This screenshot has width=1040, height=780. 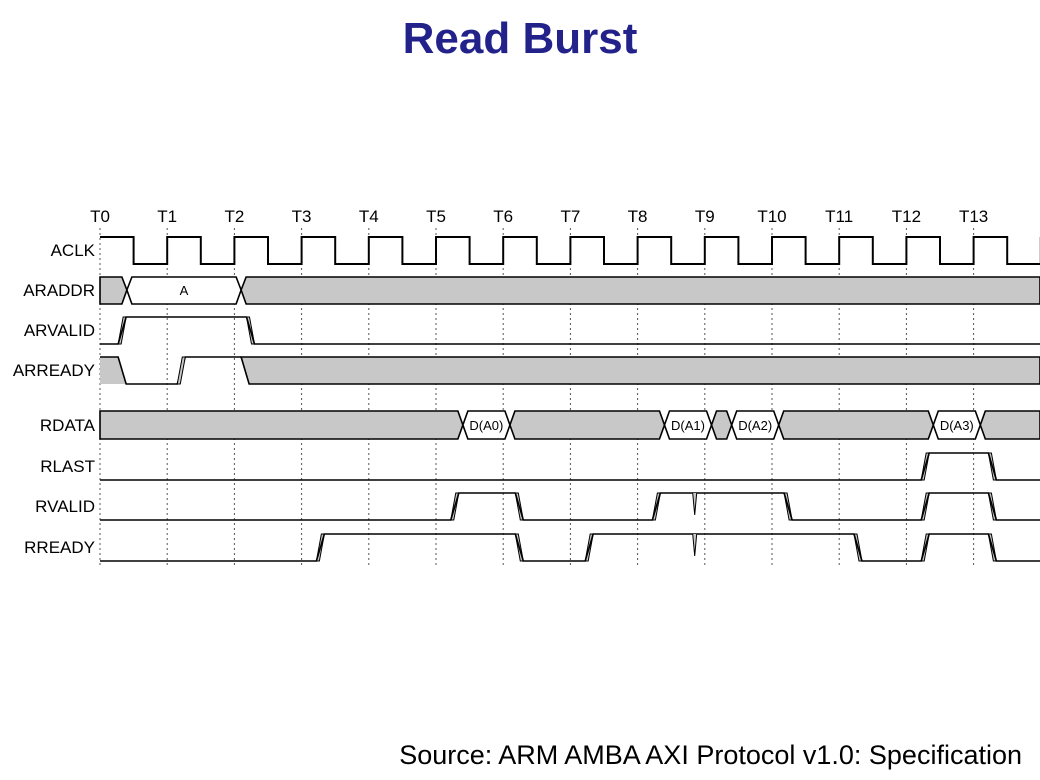 I want to click on tick-label-t8: T8, so click(x=638, y=216).